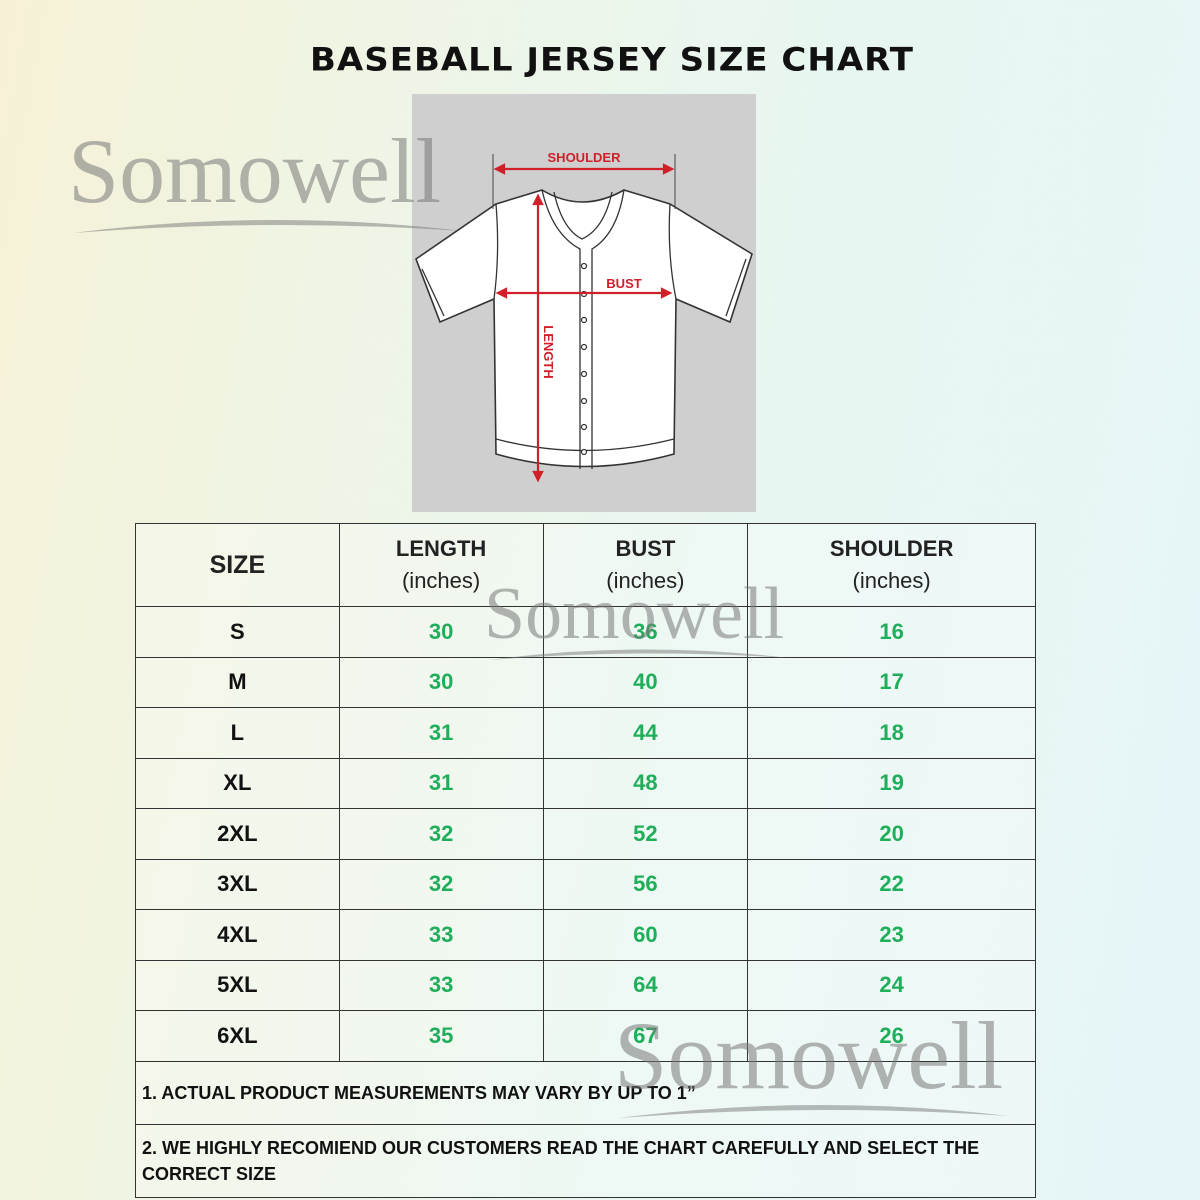 The height and width of the screenshot is (1200, 1200). What do you see at coordinates (891, 834) in the screenshot?
I see `cell-shoulder: 20` at bounding box center [891, 834].